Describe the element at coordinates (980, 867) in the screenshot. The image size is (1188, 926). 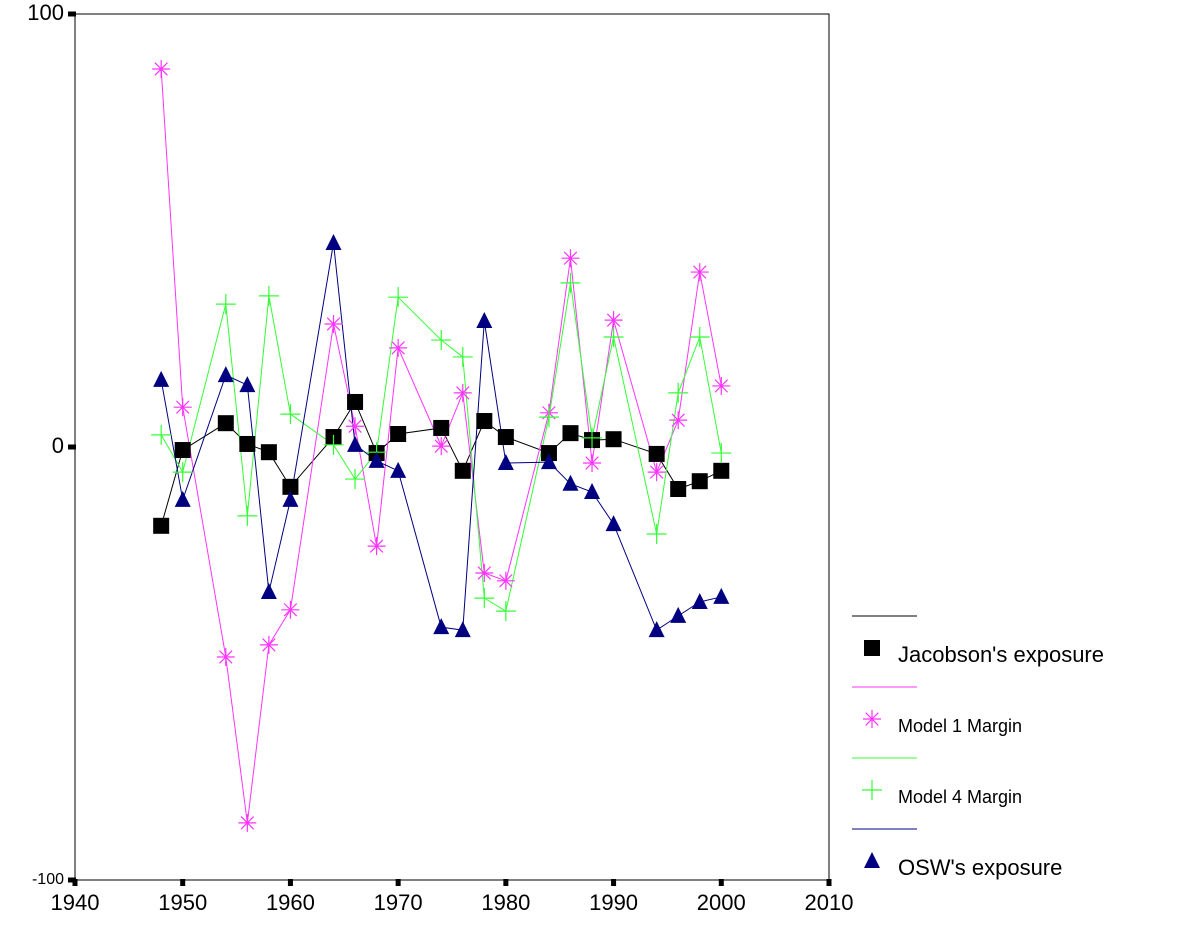
I see `legend-label: OSW's exposure` at that location.